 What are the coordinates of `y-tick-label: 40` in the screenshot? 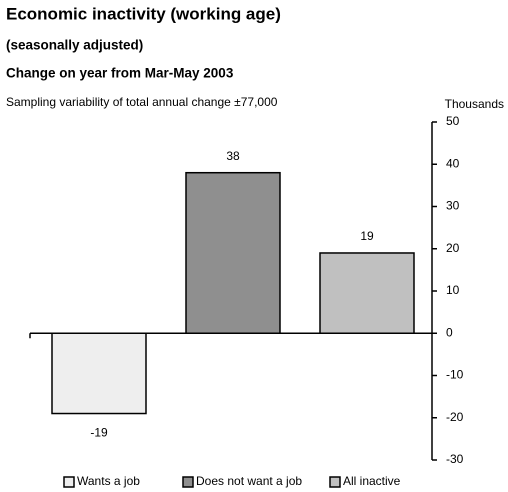 It's located at (453, 163).